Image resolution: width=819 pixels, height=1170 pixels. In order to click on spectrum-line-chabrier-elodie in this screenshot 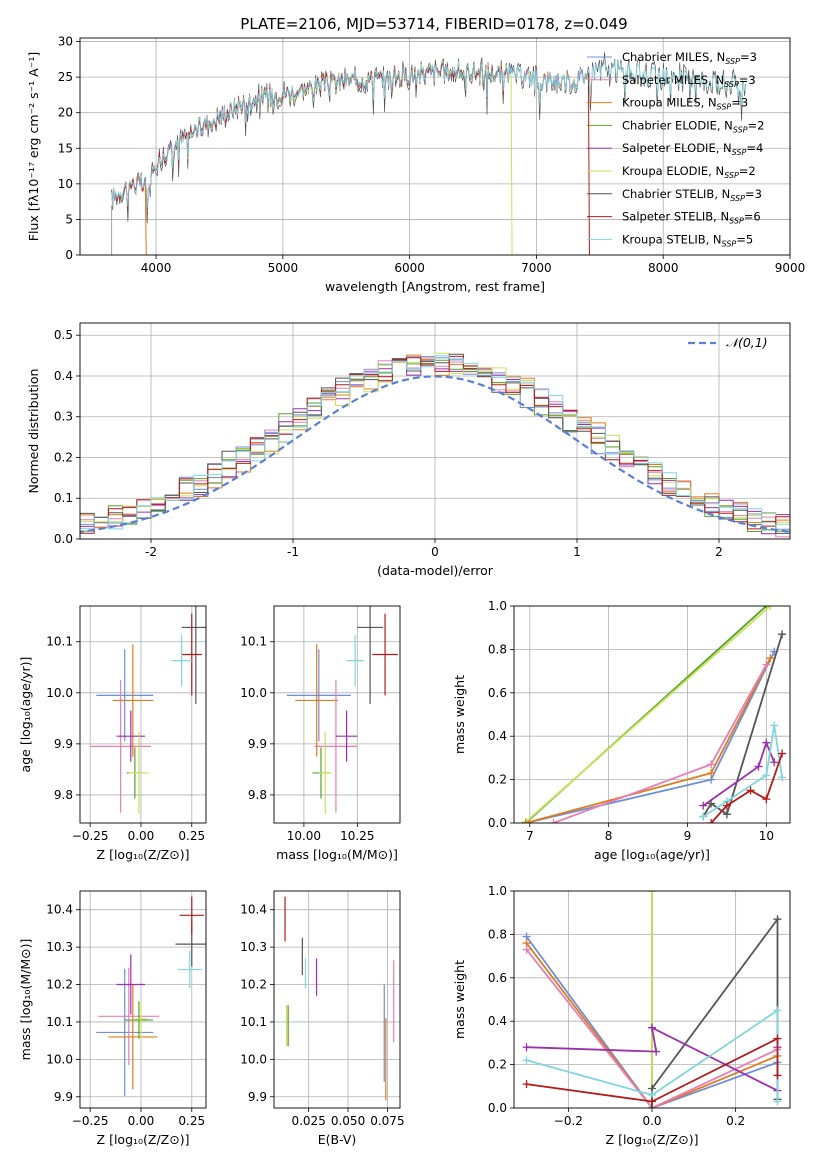, I will do `click(333, 116)`.